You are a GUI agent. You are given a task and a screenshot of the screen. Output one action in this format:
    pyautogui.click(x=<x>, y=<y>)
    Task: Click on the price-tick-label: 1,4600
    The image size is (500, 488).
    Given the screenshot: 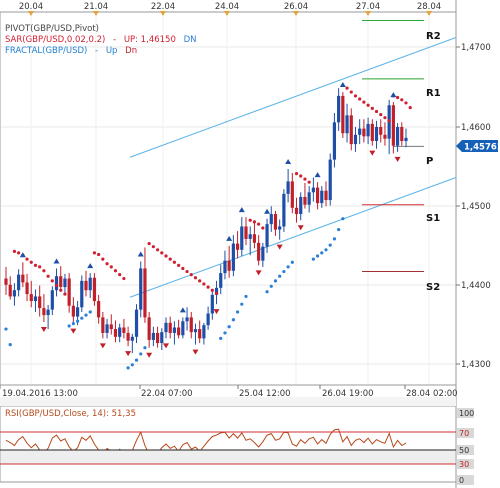 What is the action you would take?
    pyautogui.click(x=476, y=128)
    